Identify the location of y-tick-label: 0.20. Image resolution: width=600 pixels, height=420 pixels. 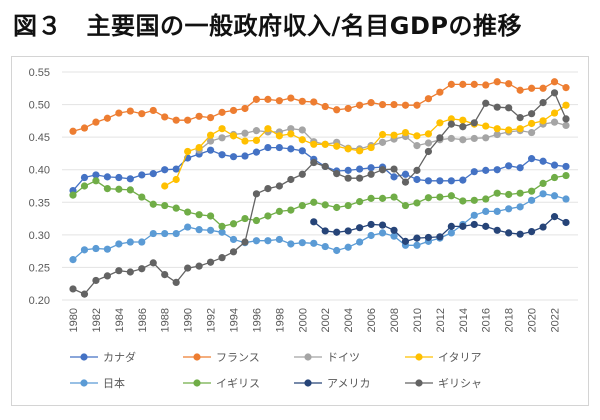
(39, 301).